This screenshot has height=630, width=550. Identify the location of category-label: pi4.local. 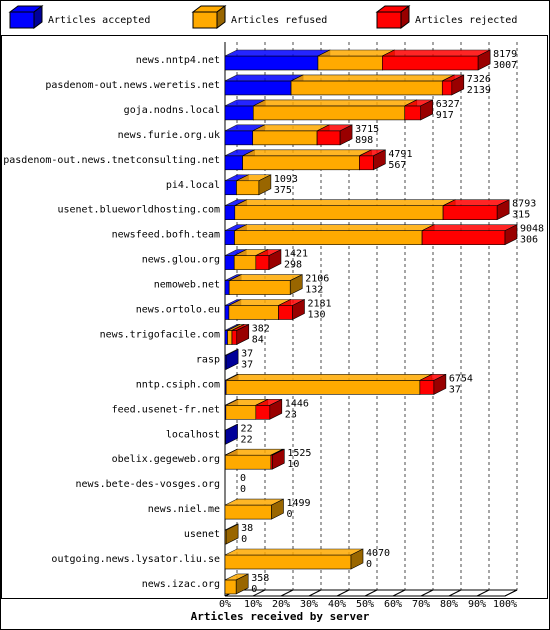
(193, 185).